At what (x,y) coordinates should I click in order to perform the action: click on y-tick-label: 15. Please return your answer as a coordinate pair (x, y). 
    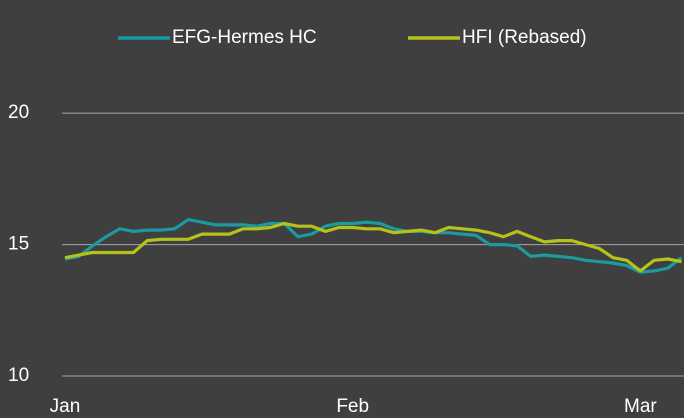
    Looking at the image, I should click on (18, 244).